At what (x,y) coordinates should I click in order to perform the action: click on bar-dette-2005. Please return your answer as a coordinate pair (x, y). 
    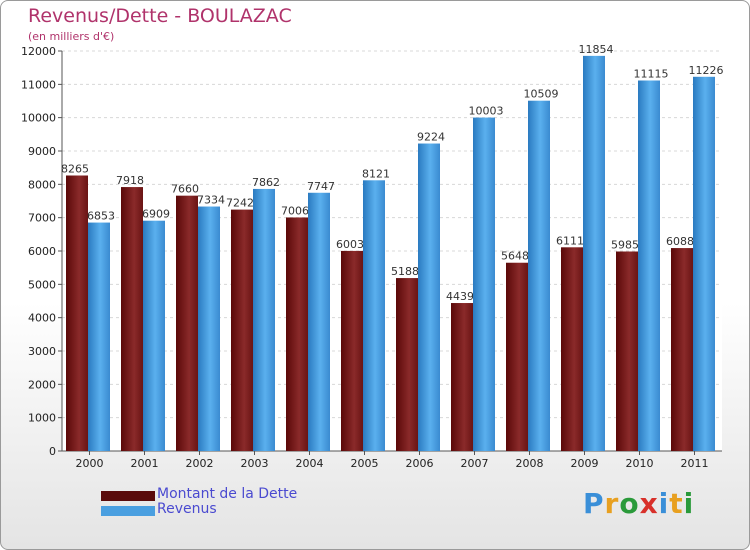
    Looking at the image, I should click on (352, 350).